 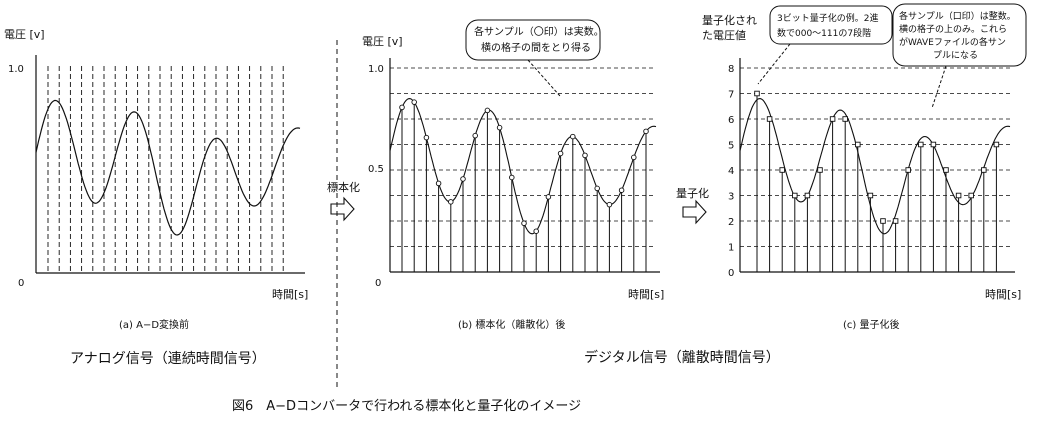 I want to click on panel-a-caption: (a) A−D変換前, so click(x=154, y=324).